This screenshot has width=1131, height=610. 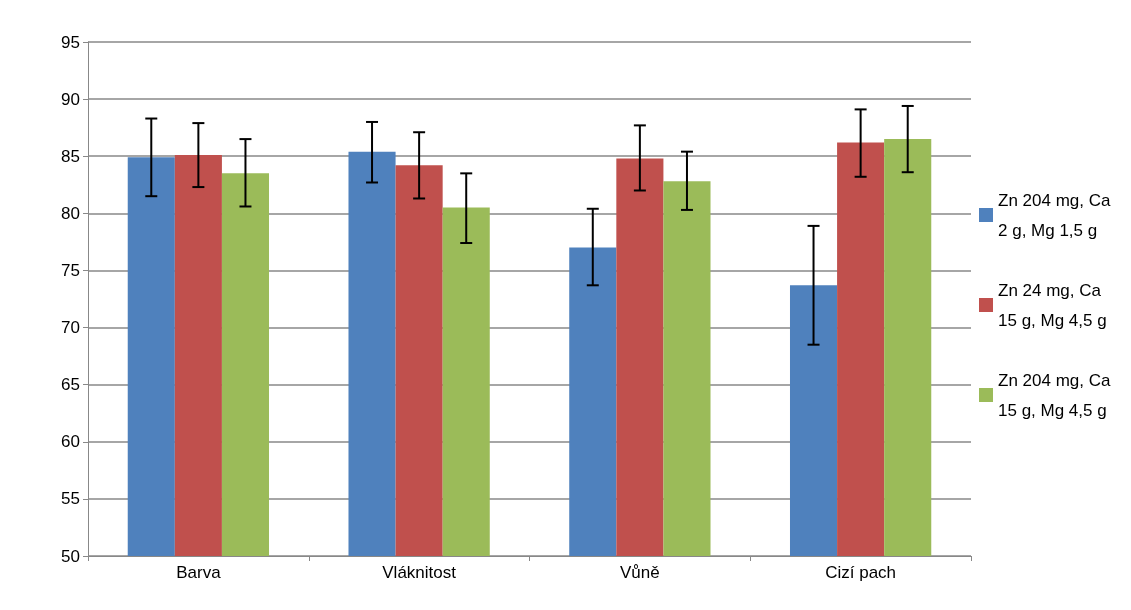 I want to click on y-tick-label: 75, so click(x=70, y=270).